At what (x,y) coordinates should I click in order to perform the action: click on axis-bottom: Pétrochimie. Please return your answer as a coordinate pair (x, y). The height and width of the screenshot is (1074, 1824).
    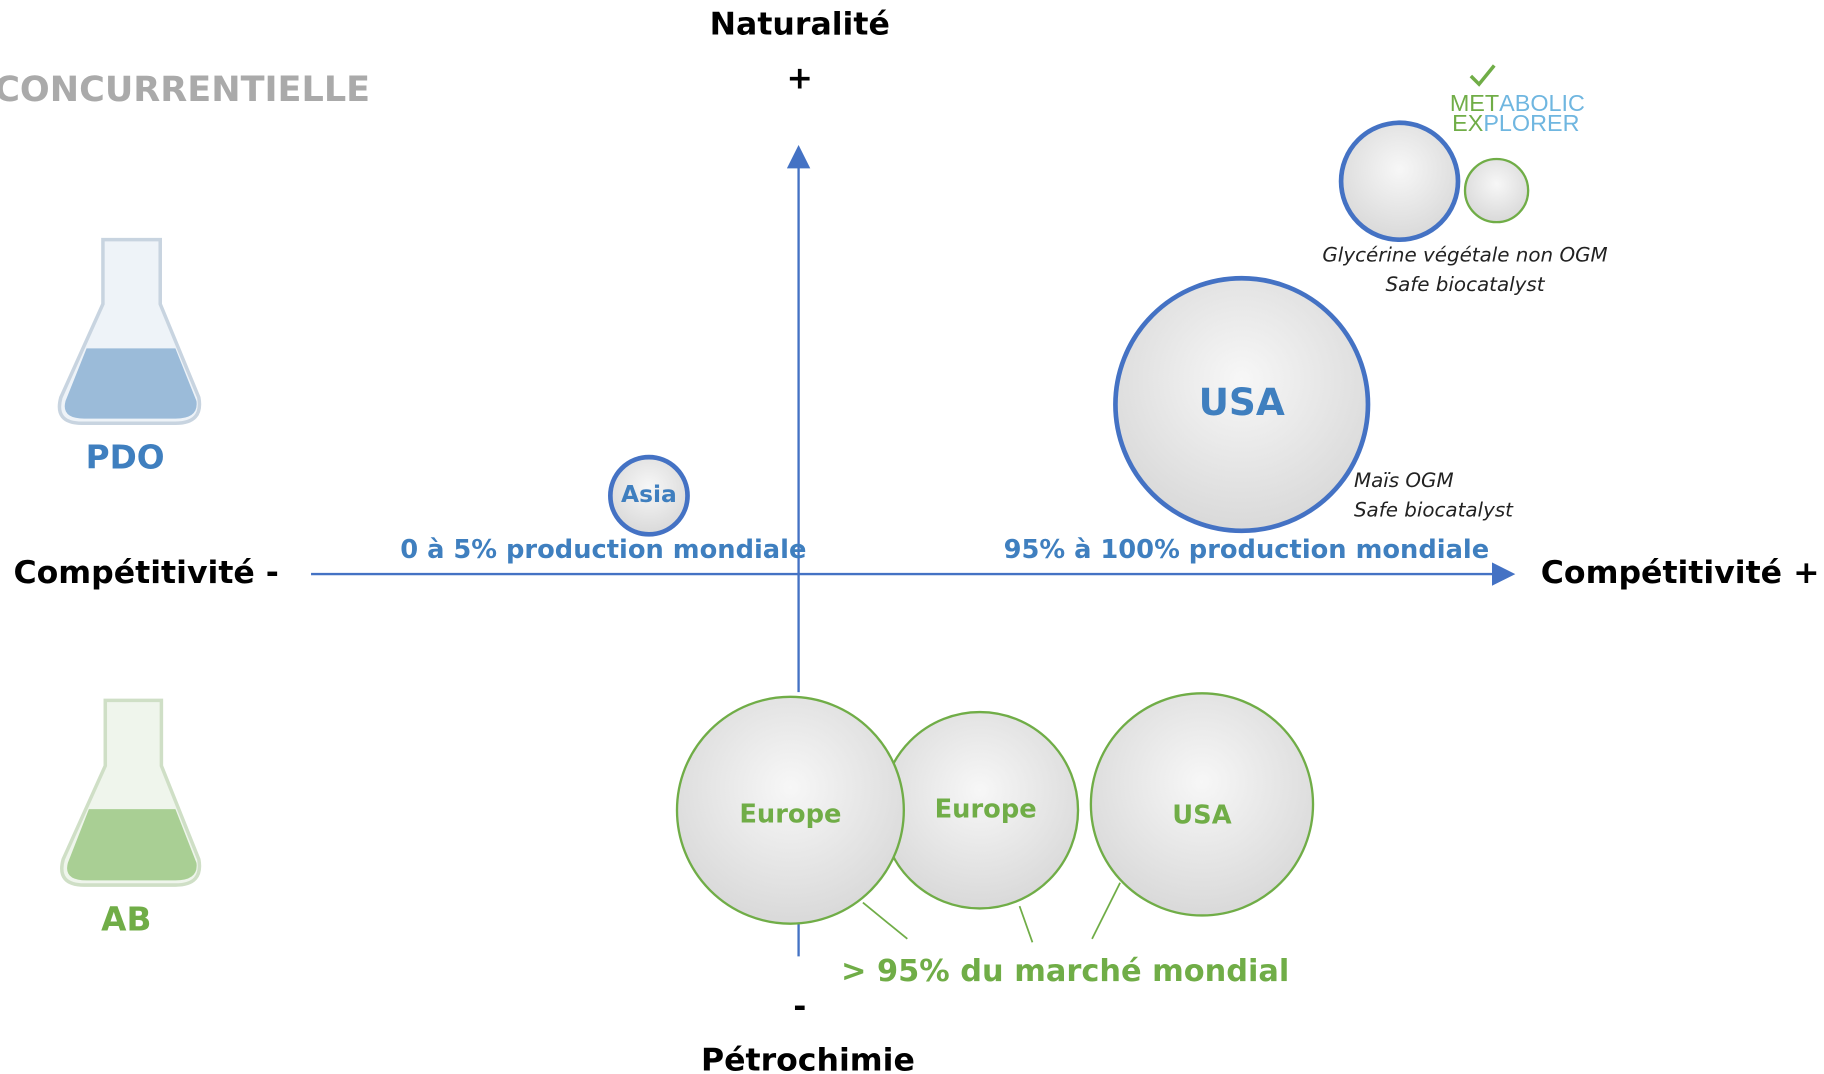
    Looking at the image, I should click on (808, 1058).